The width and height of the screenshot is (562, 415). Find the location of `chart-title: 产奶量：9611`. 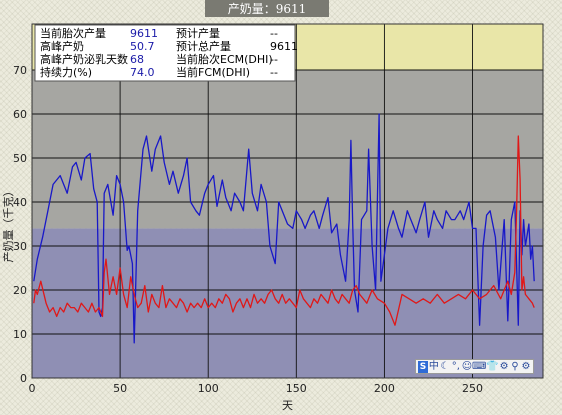

chart-title: 产奶量：9611 is located at coordinates (267, 9).